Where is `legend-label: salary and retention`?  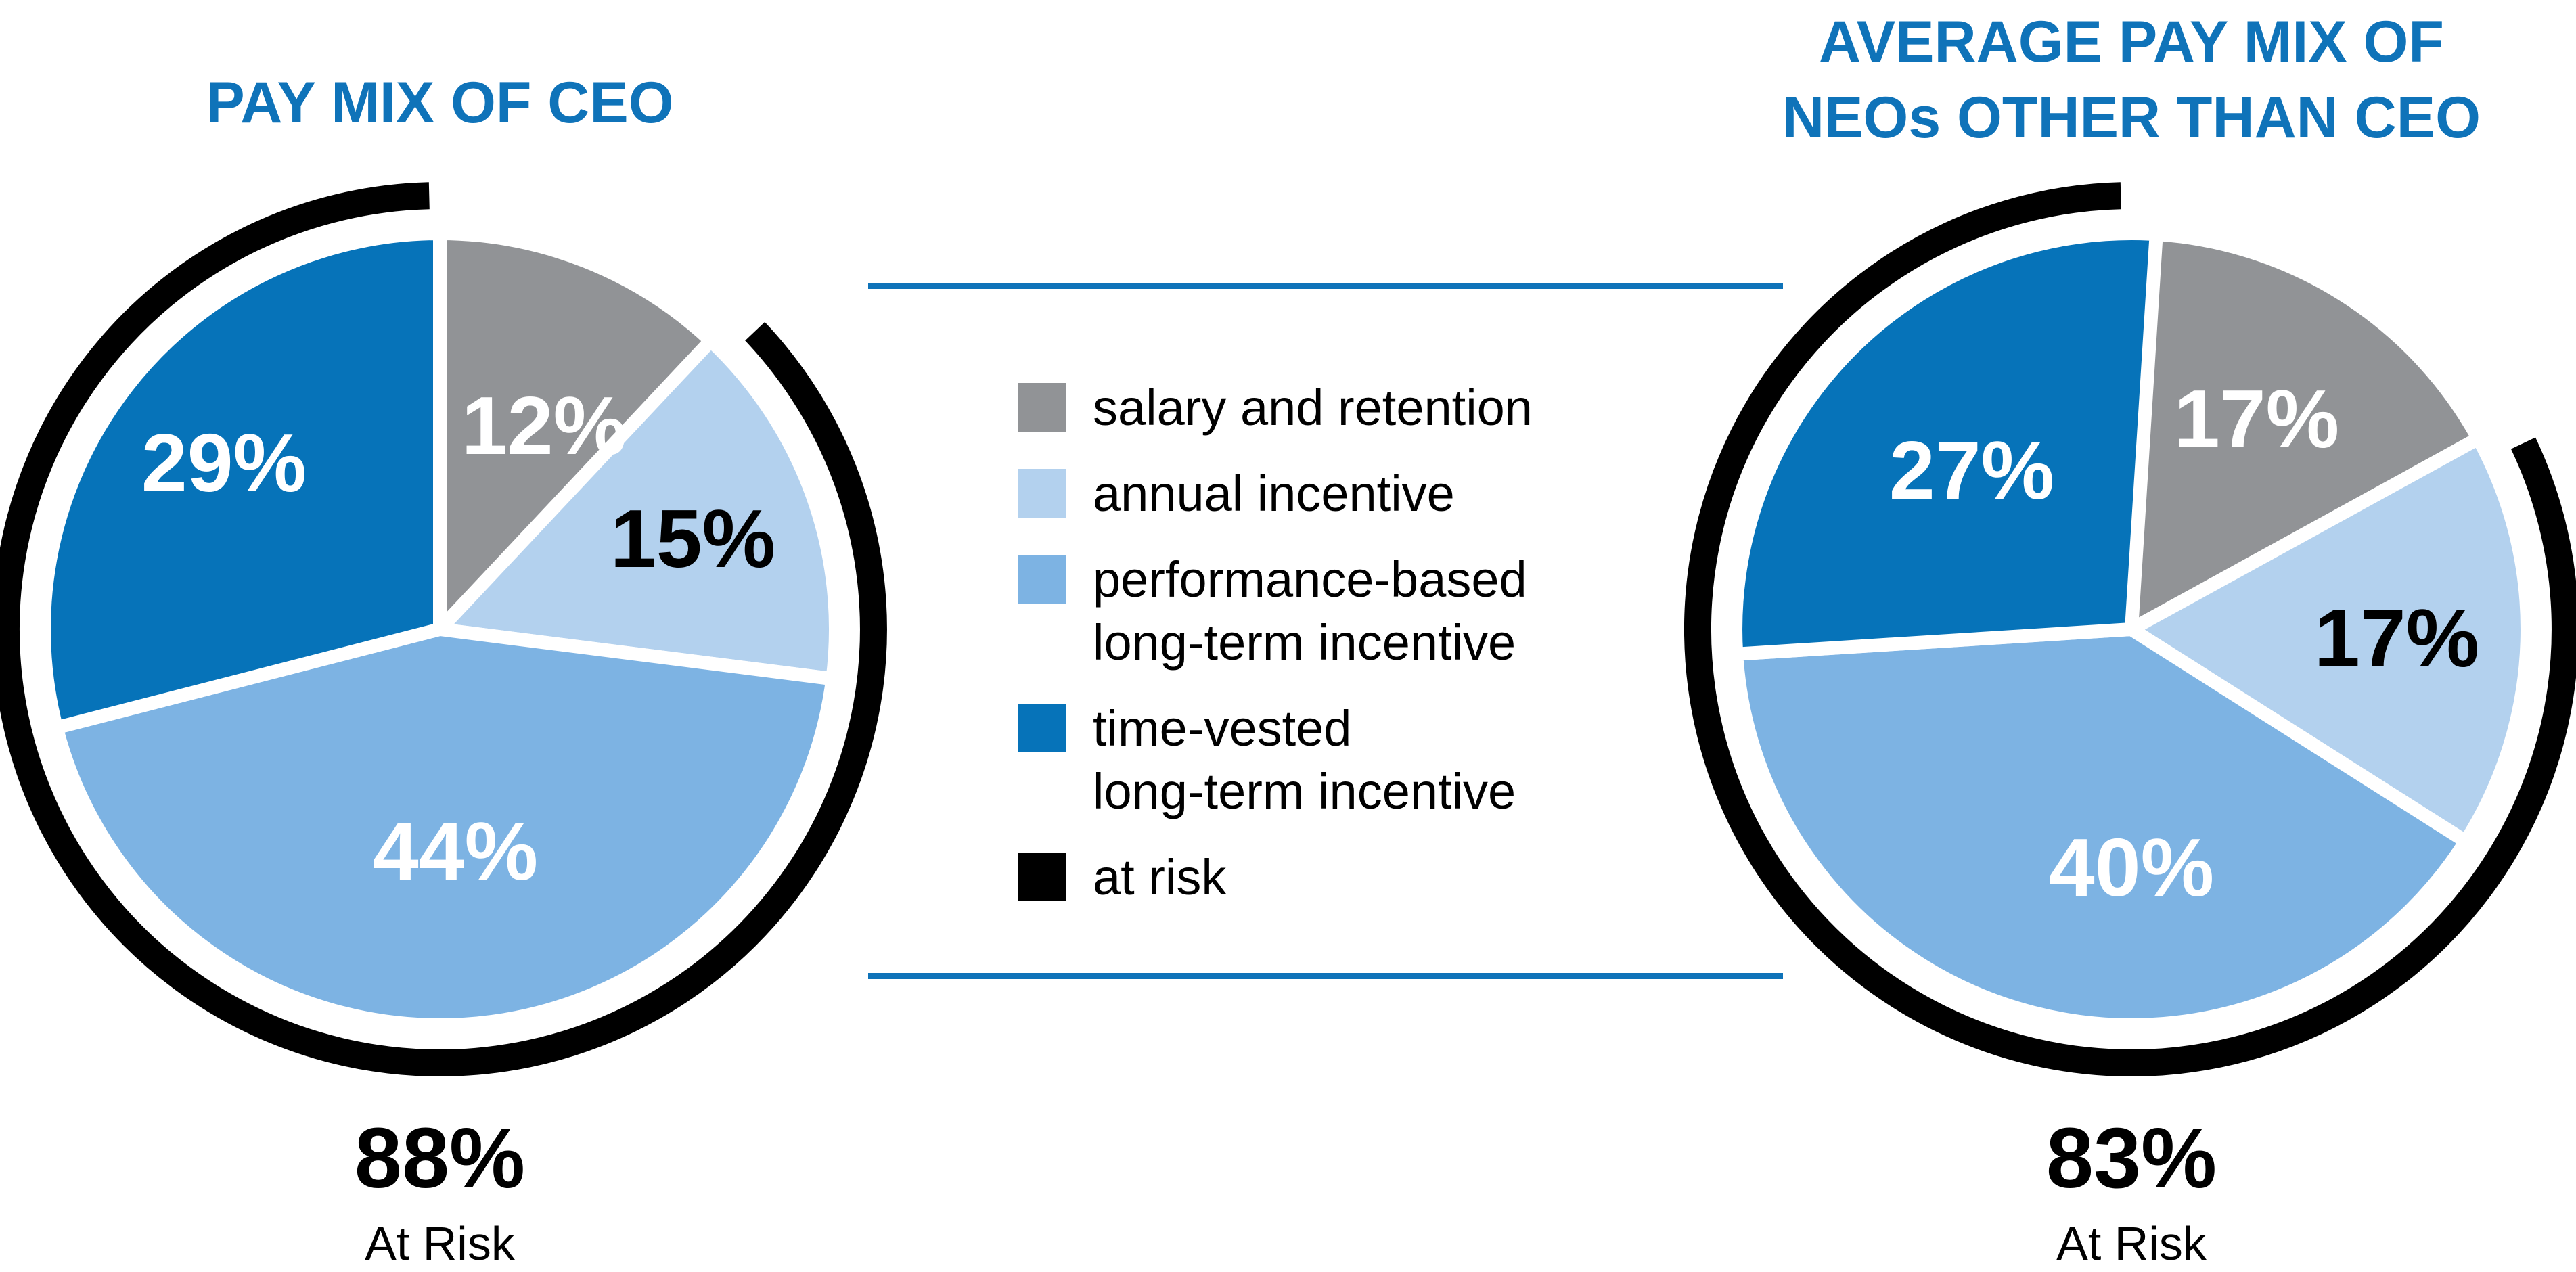
legend-label: salary and retention is located at coordinates (1313, 408).